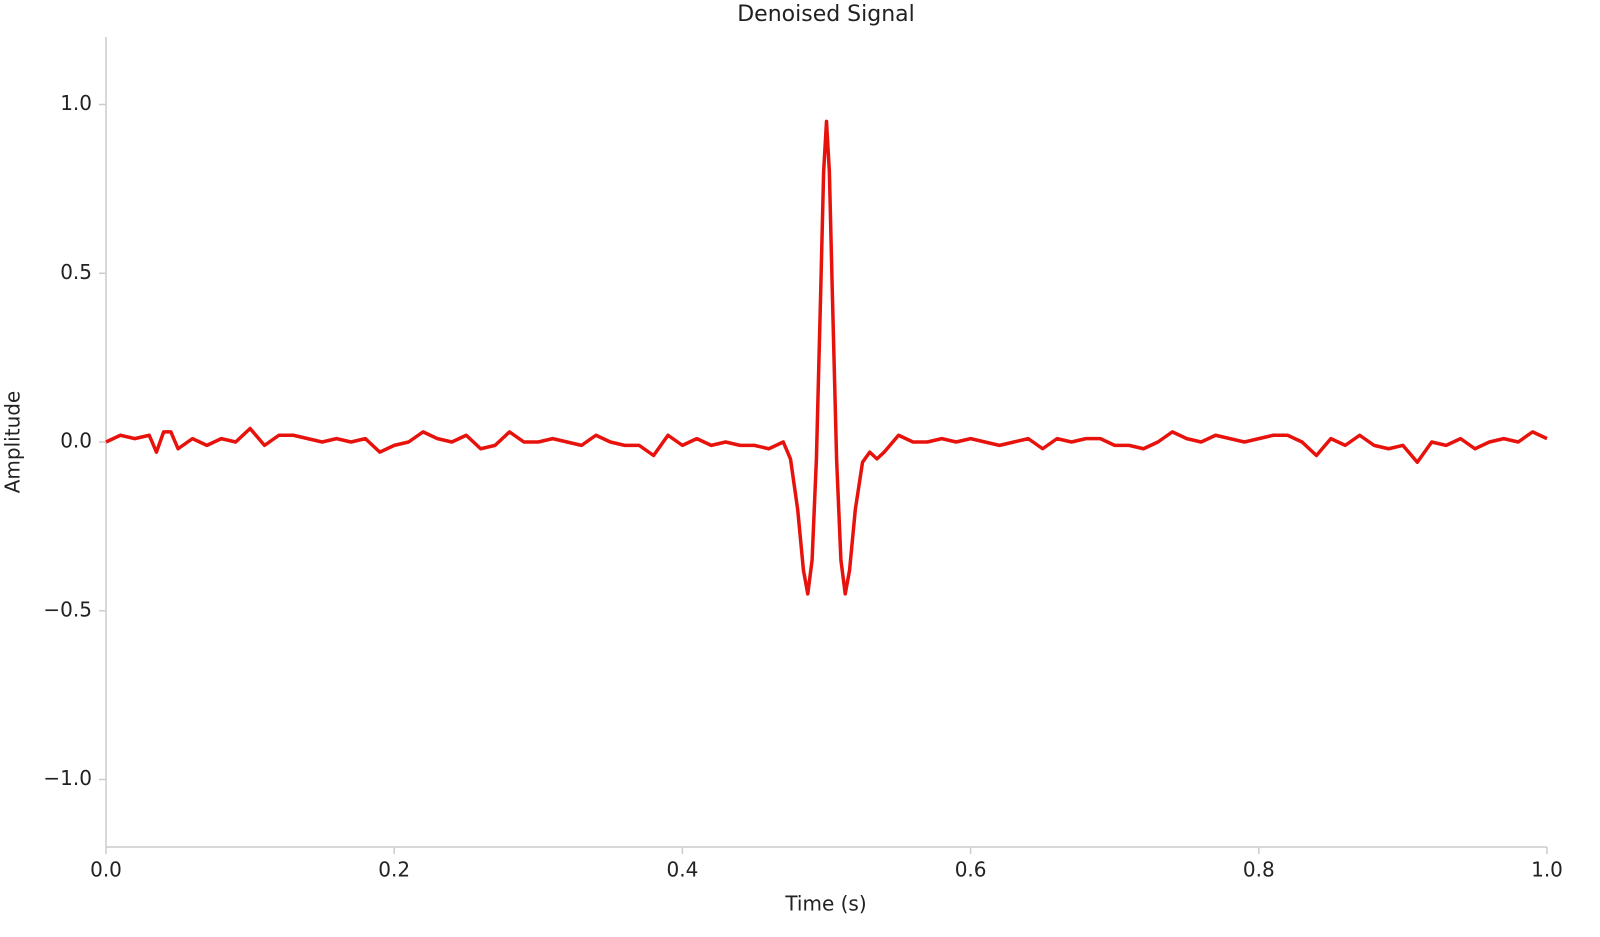 The image size is (1600, 937). Describe the element at coordinates (67, 609) in the screenshot. I see `y-tick-label: −0.5` at that location.